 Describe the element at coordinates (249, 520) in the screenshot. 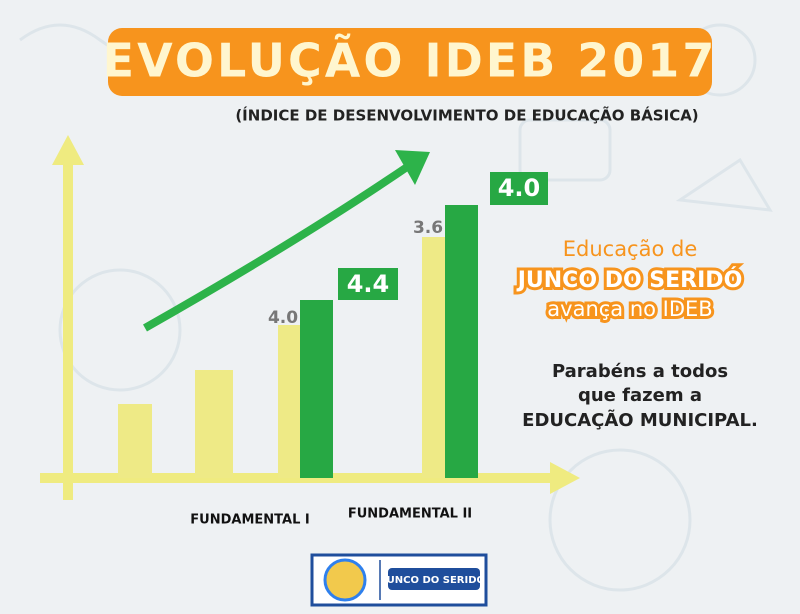

I see `group-label: FUNDAMENTAL I` at that location.